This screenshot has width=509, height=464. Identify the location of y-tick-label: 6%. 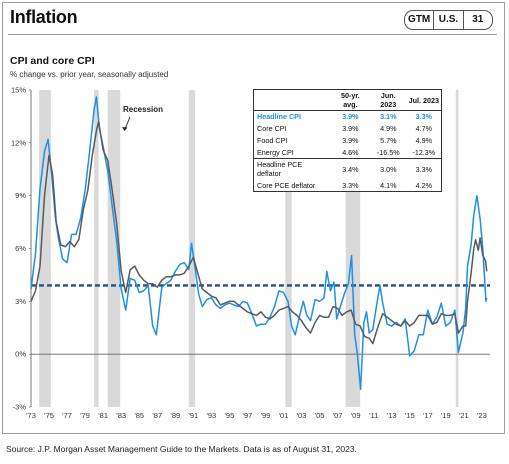
(20, 248).